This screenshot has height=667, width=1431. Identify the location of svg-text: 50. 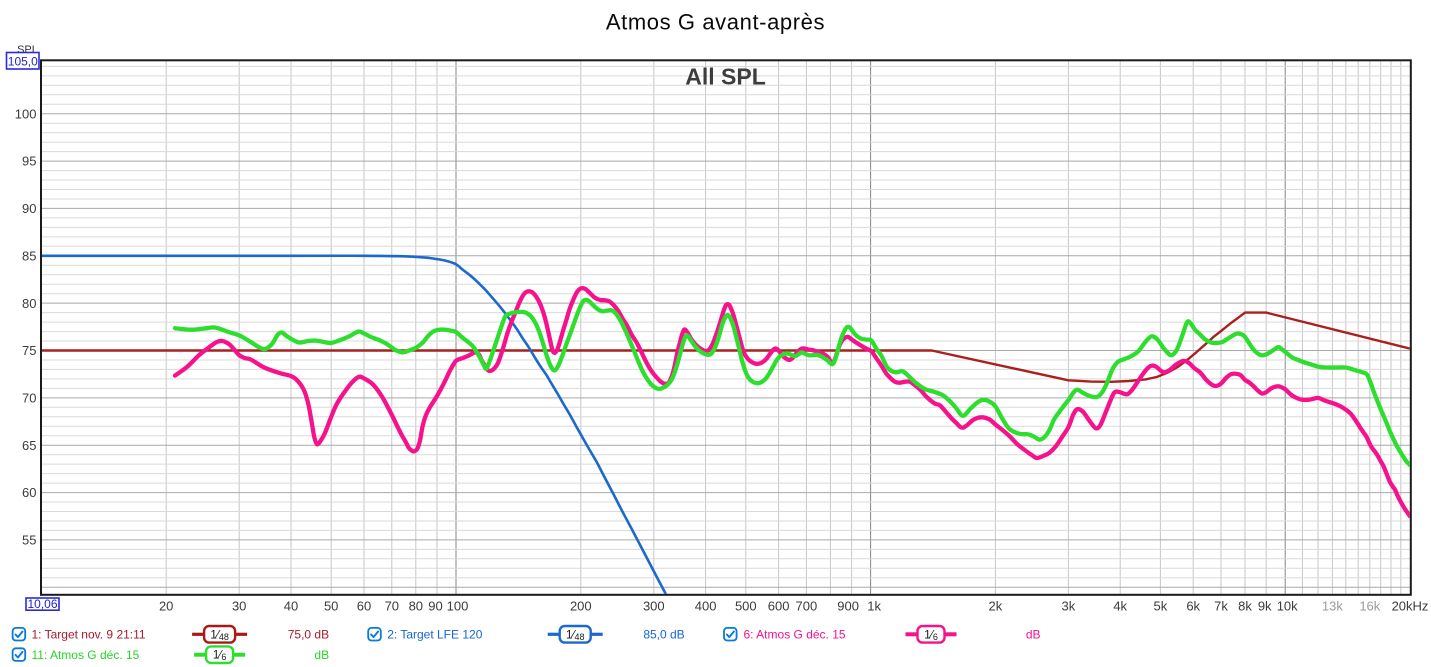
(331, 606).